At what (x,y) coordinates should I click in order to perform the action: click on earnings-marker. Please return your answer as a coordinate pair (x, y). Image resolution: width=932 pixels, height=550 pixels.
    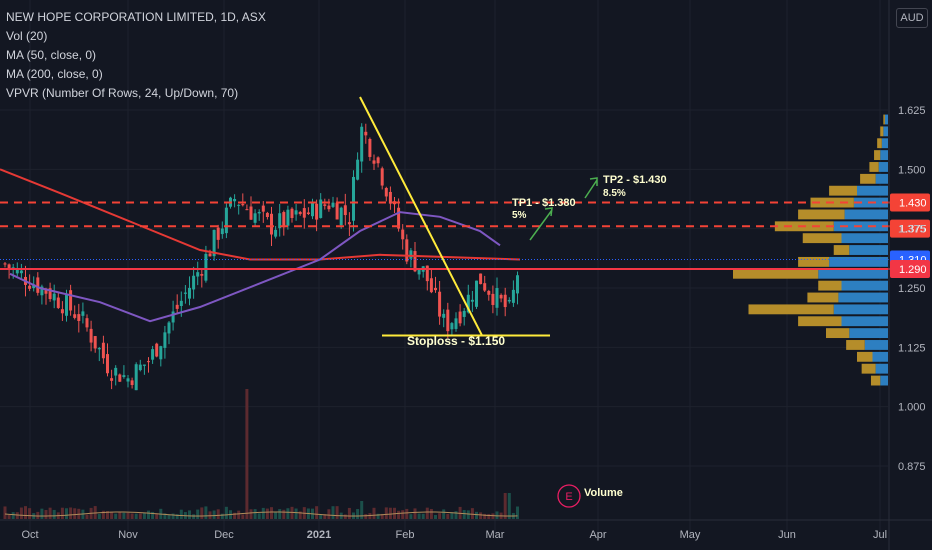
    Looking at the image, I should click on (569, 496).